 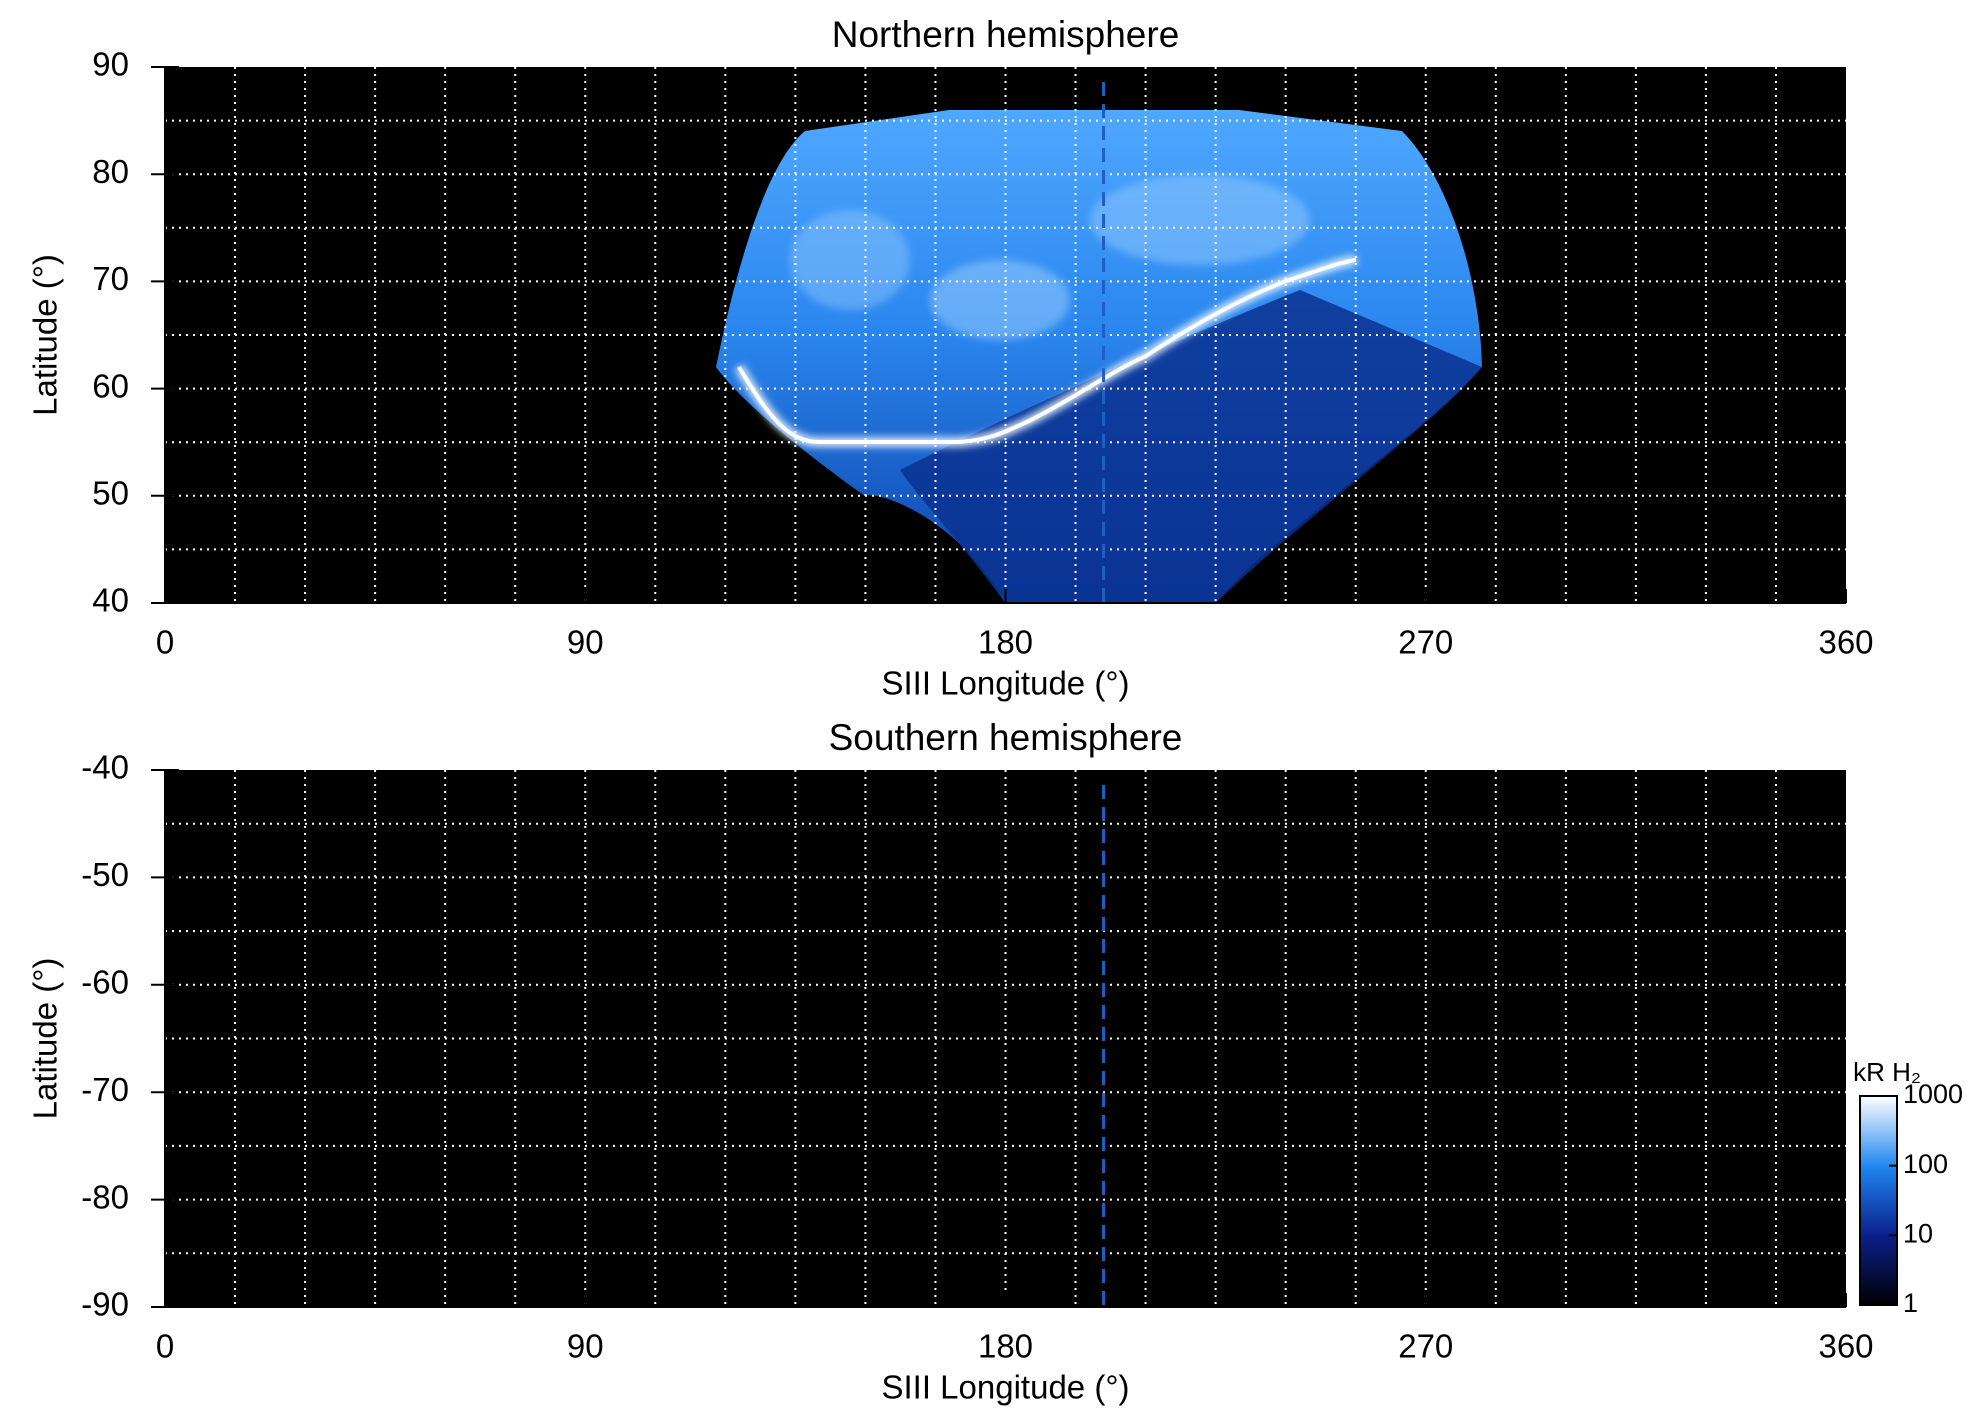 I want to click on colorbar, so click(x=1878, y=1200).